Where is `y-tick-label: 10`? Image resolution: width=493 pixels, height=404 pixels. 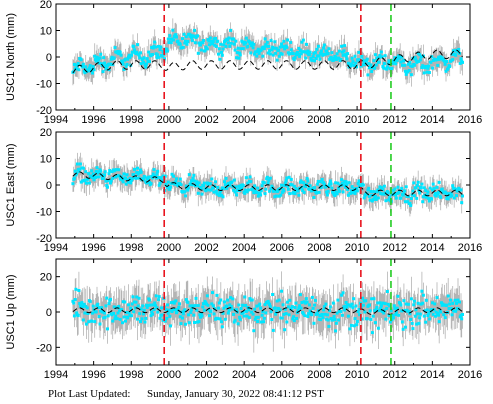 y-tick-label: 10 is located at coordinates (46, 160).